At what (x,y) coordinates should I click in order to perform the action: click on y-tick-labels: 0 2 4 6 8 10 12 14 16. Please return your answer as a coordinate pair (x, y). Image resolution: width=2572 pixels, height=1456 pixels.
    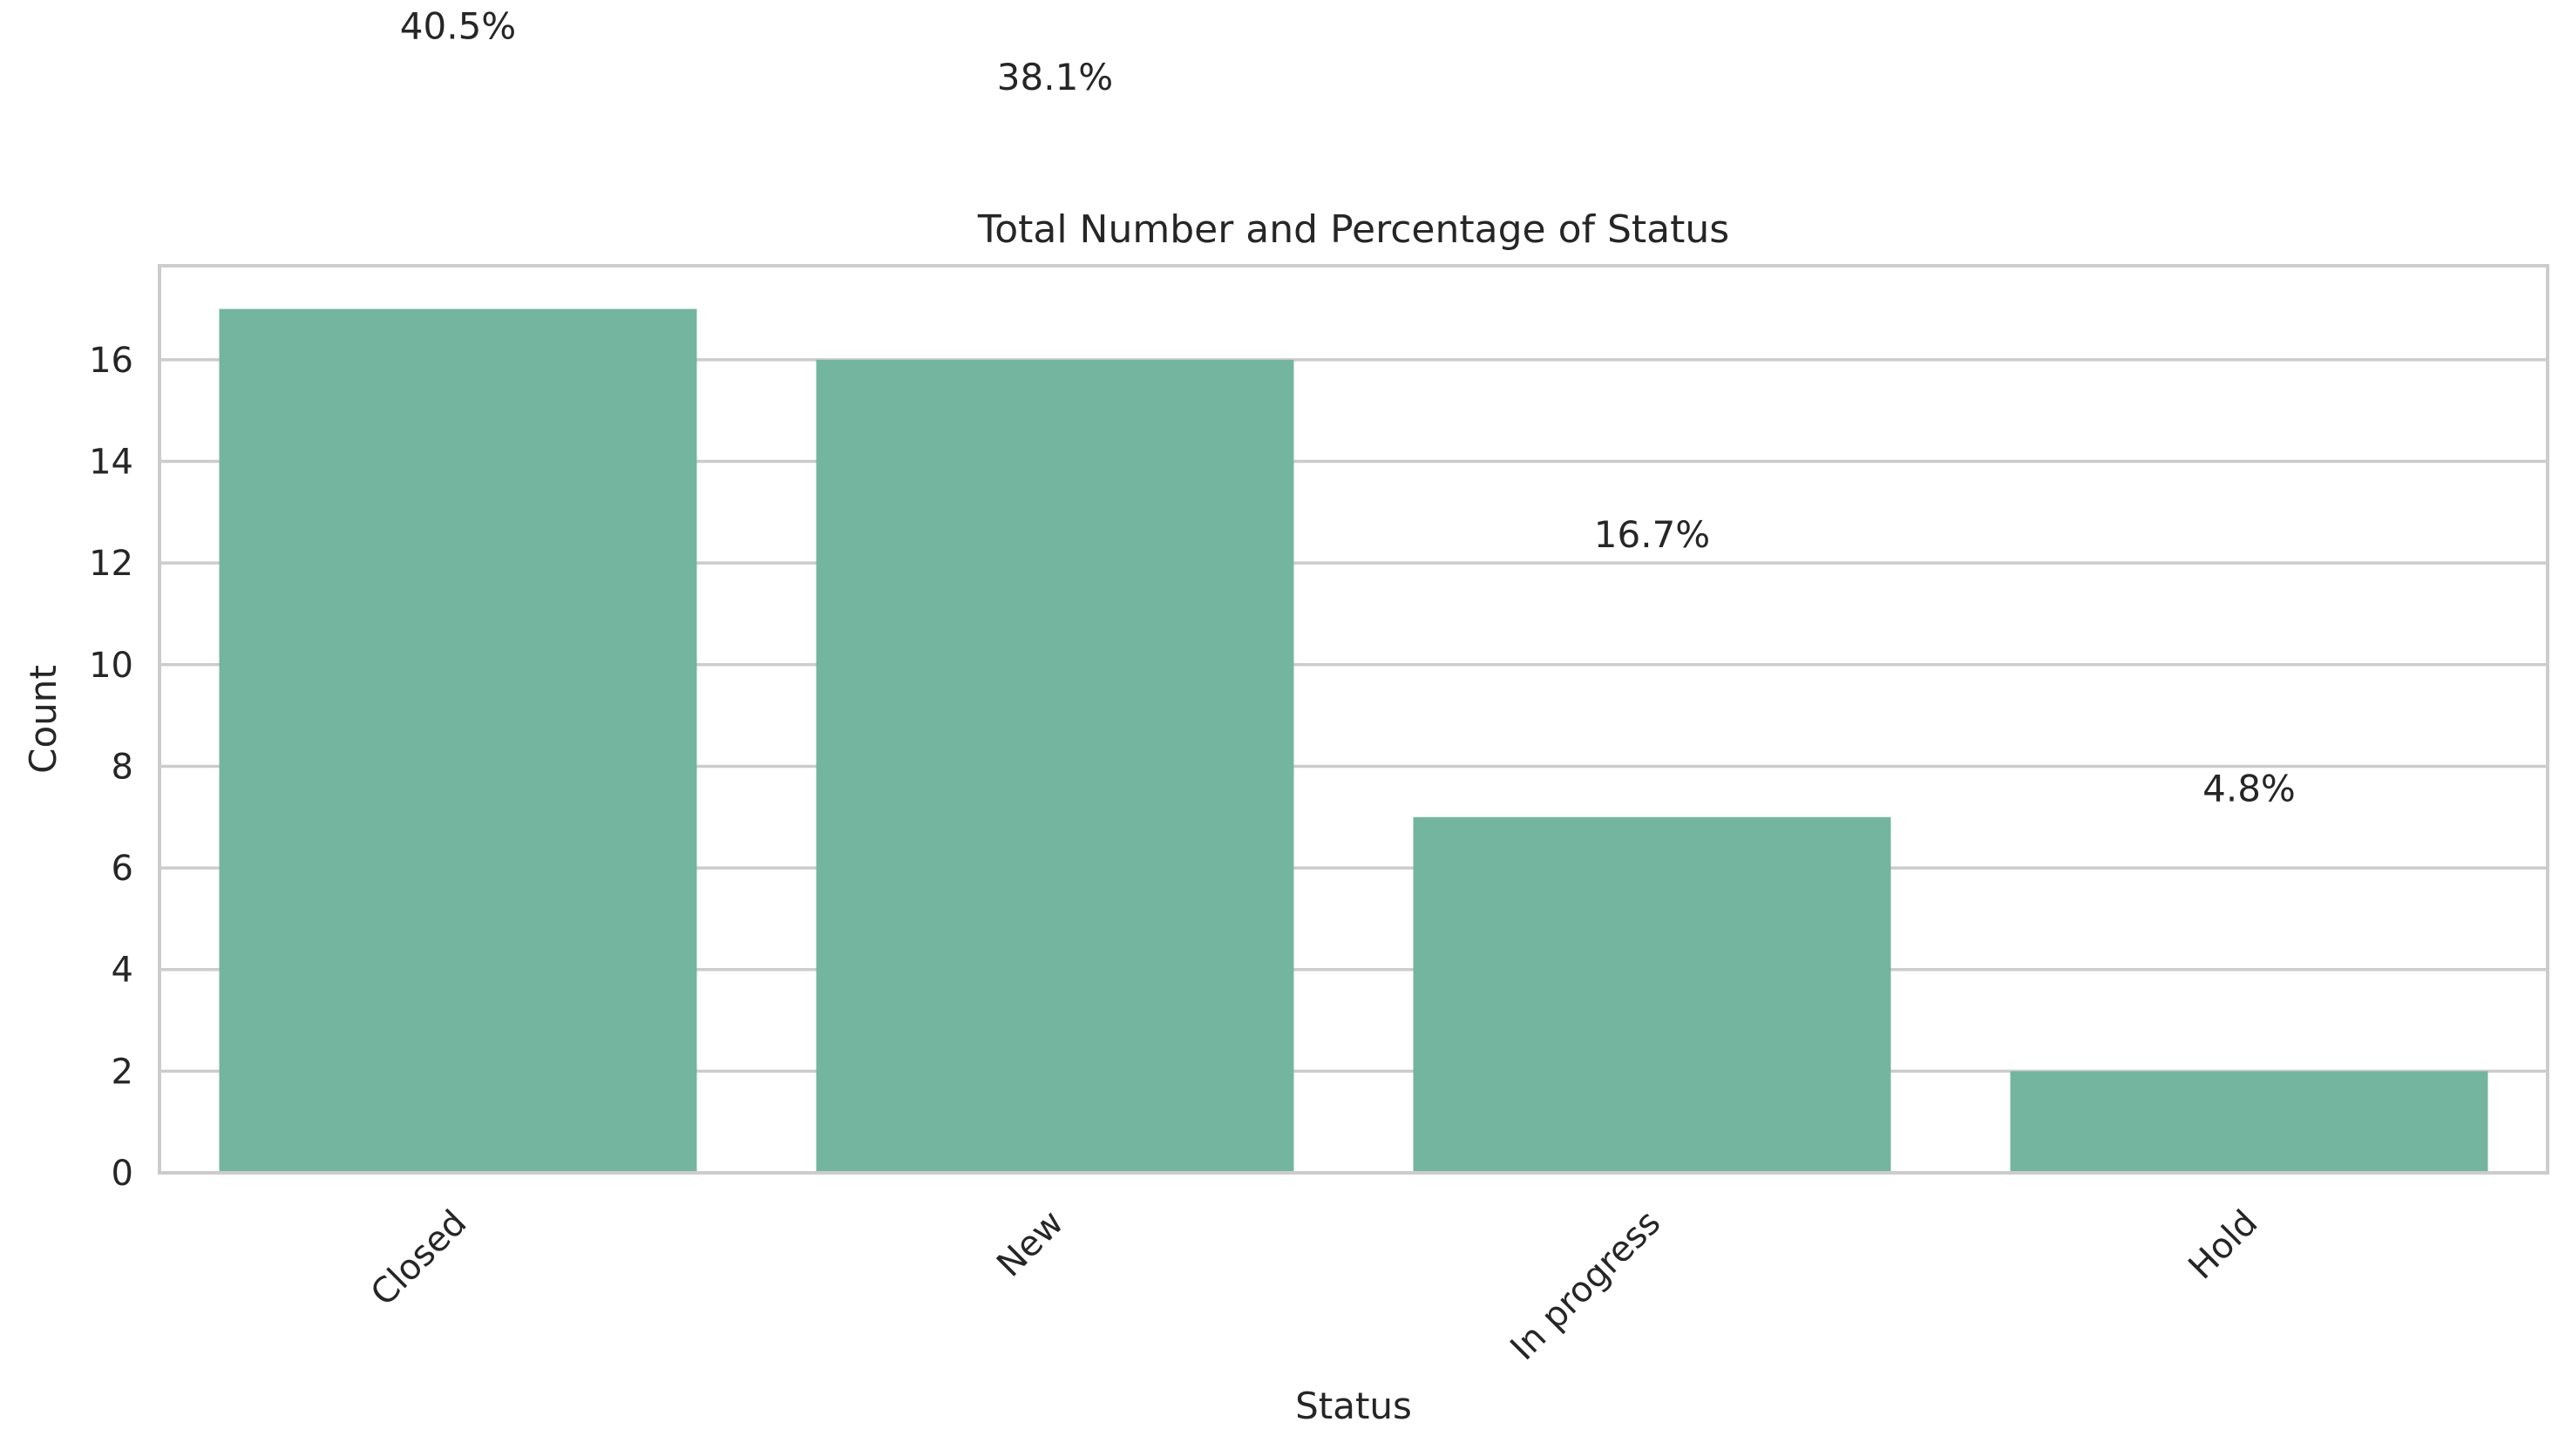
    Looking at the image, I should click on (111, 767).